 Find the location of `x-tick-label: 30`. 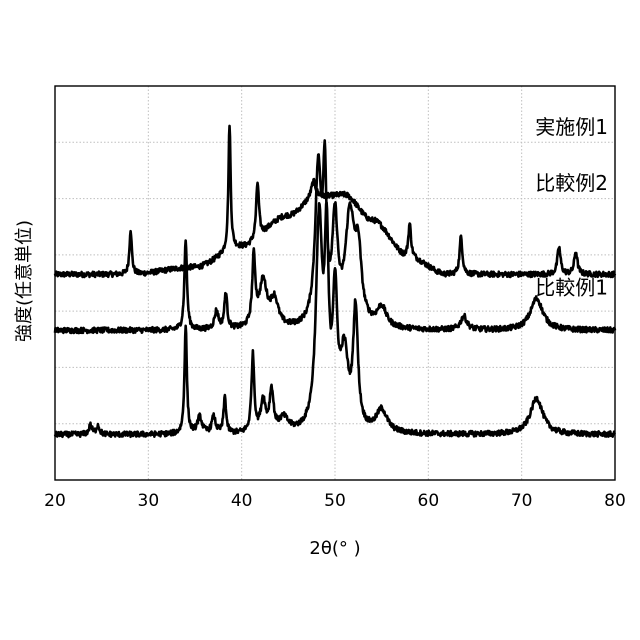

x-tick-label: 30 is located at coordinates (149, 501).